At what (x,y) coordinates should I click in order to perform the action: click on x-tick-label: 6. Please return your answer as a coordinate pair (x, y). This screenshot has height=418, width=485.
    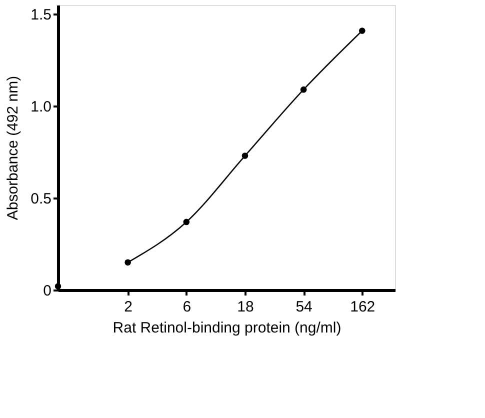
    Looking at the image, I should click on (187, 307).